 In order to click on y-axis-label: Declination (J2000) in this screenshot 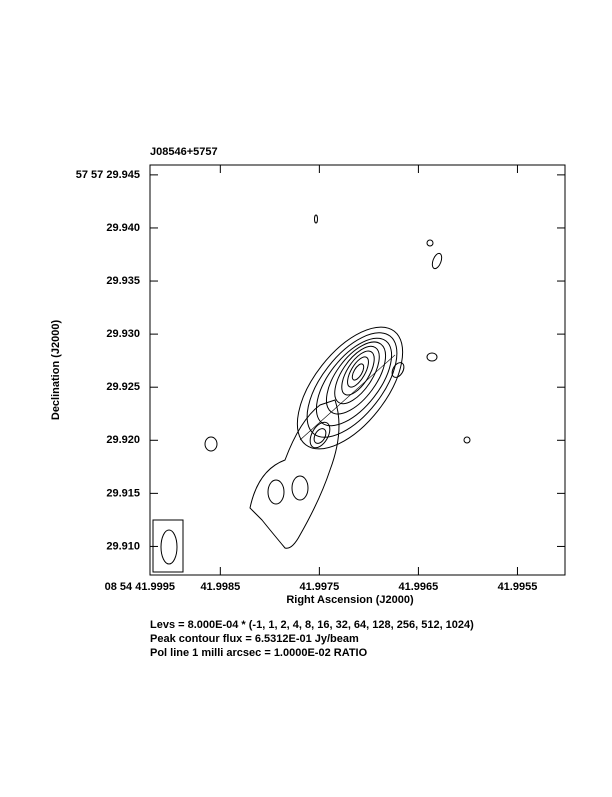, I will do `click(56, 370)`.